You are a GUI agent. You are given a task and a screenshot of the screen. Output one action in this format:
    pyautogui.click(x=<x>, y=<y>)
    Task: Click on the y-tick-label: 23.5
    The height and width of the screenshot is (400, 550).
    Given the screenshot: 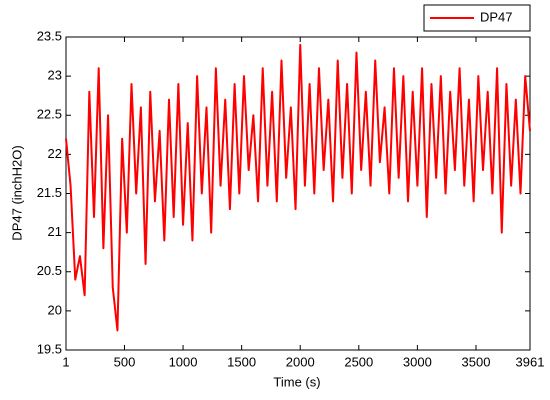 What is the action you would take?
    pyautogui.click(x=49, y=35)
    